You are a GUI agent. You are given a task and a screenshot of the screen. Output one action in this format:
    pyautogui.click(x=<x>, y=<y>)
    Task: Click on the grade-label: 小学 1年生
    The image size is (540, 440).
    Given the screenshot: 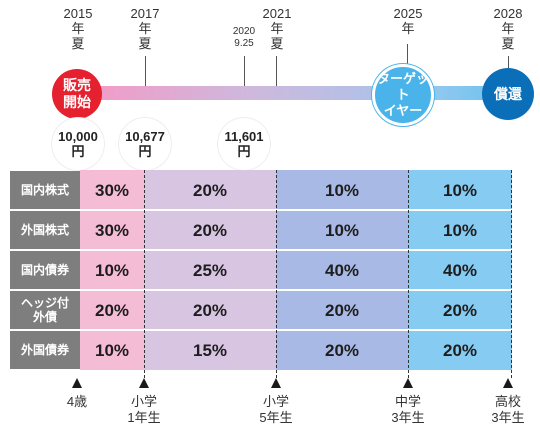 What is the action you would take?
    pyautogui.click(x=144, y=410)
    